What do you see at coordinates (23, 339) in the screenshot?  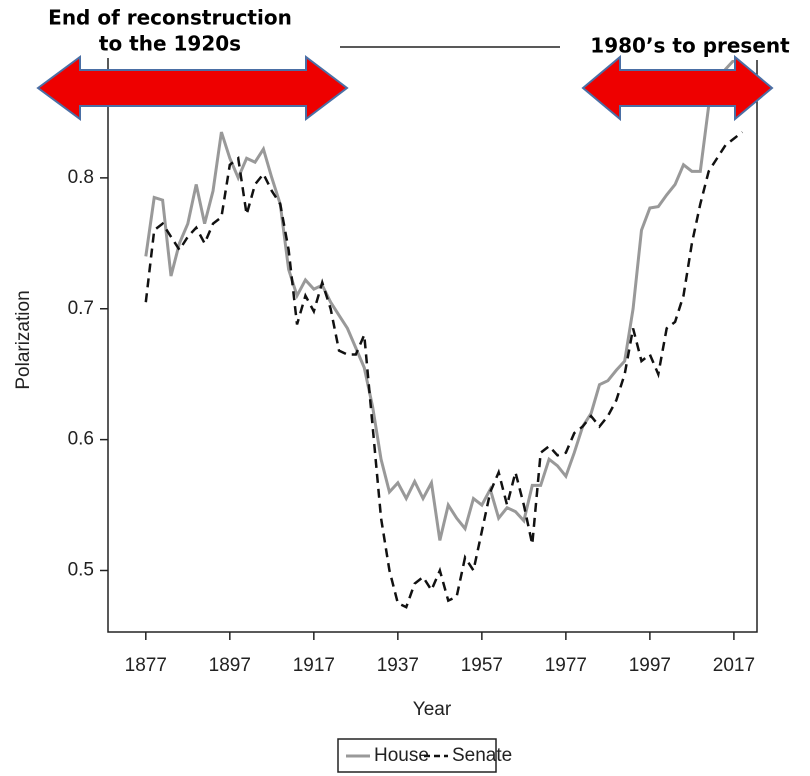 I see `y-axis-label: Polarization` at bounding box center [23, 339].